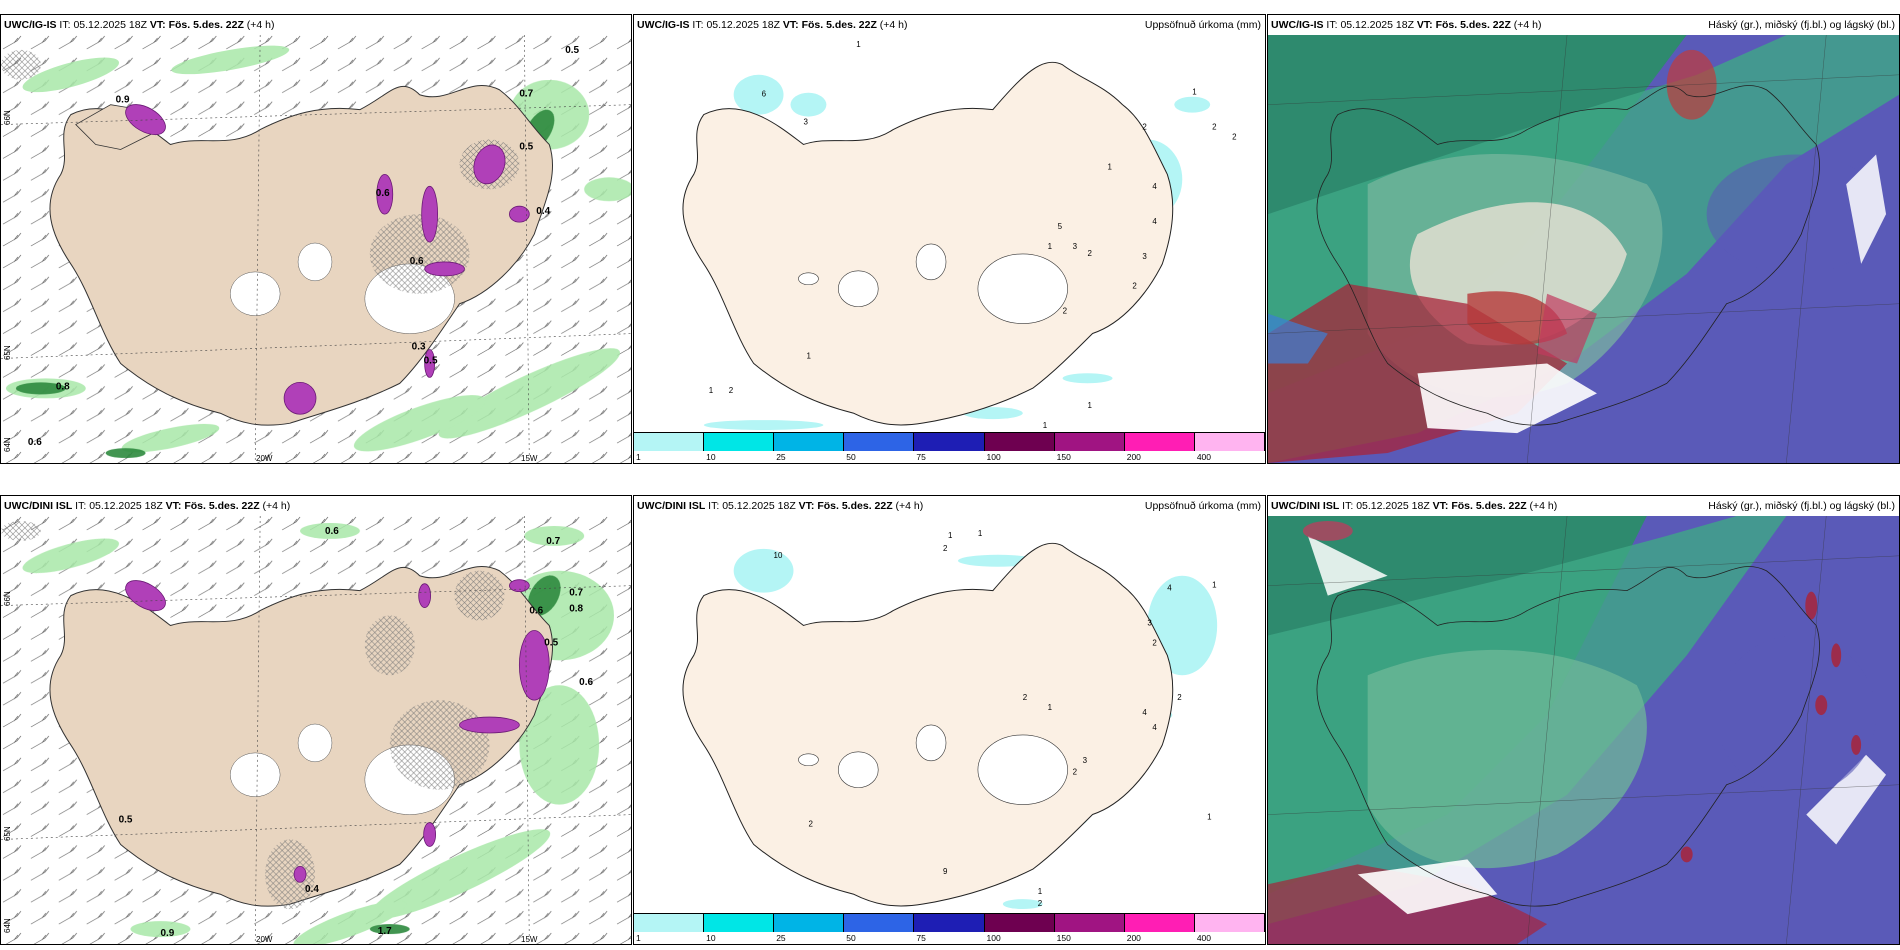  Describe the element at coordinates (778, 555) in the screenshot. I see `value-label: 10` at that location.